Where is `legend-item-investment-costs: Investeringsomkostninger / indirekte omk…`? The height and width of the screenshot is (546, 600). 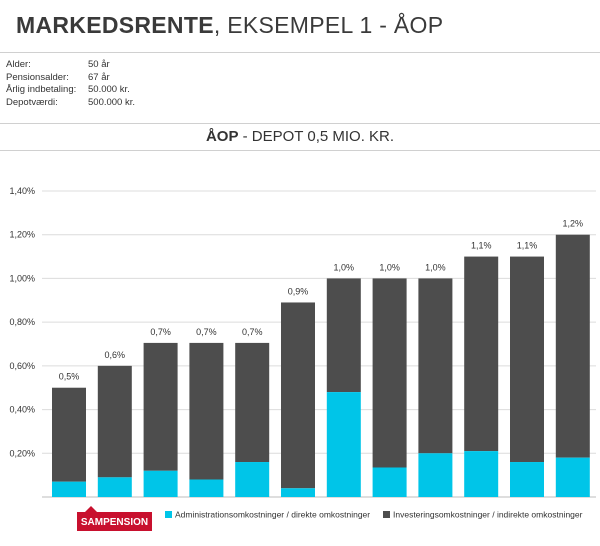
legend-item-investment-costs: Investeringsomkostninger / indirekte omk… is located at coordinates (483, 515).